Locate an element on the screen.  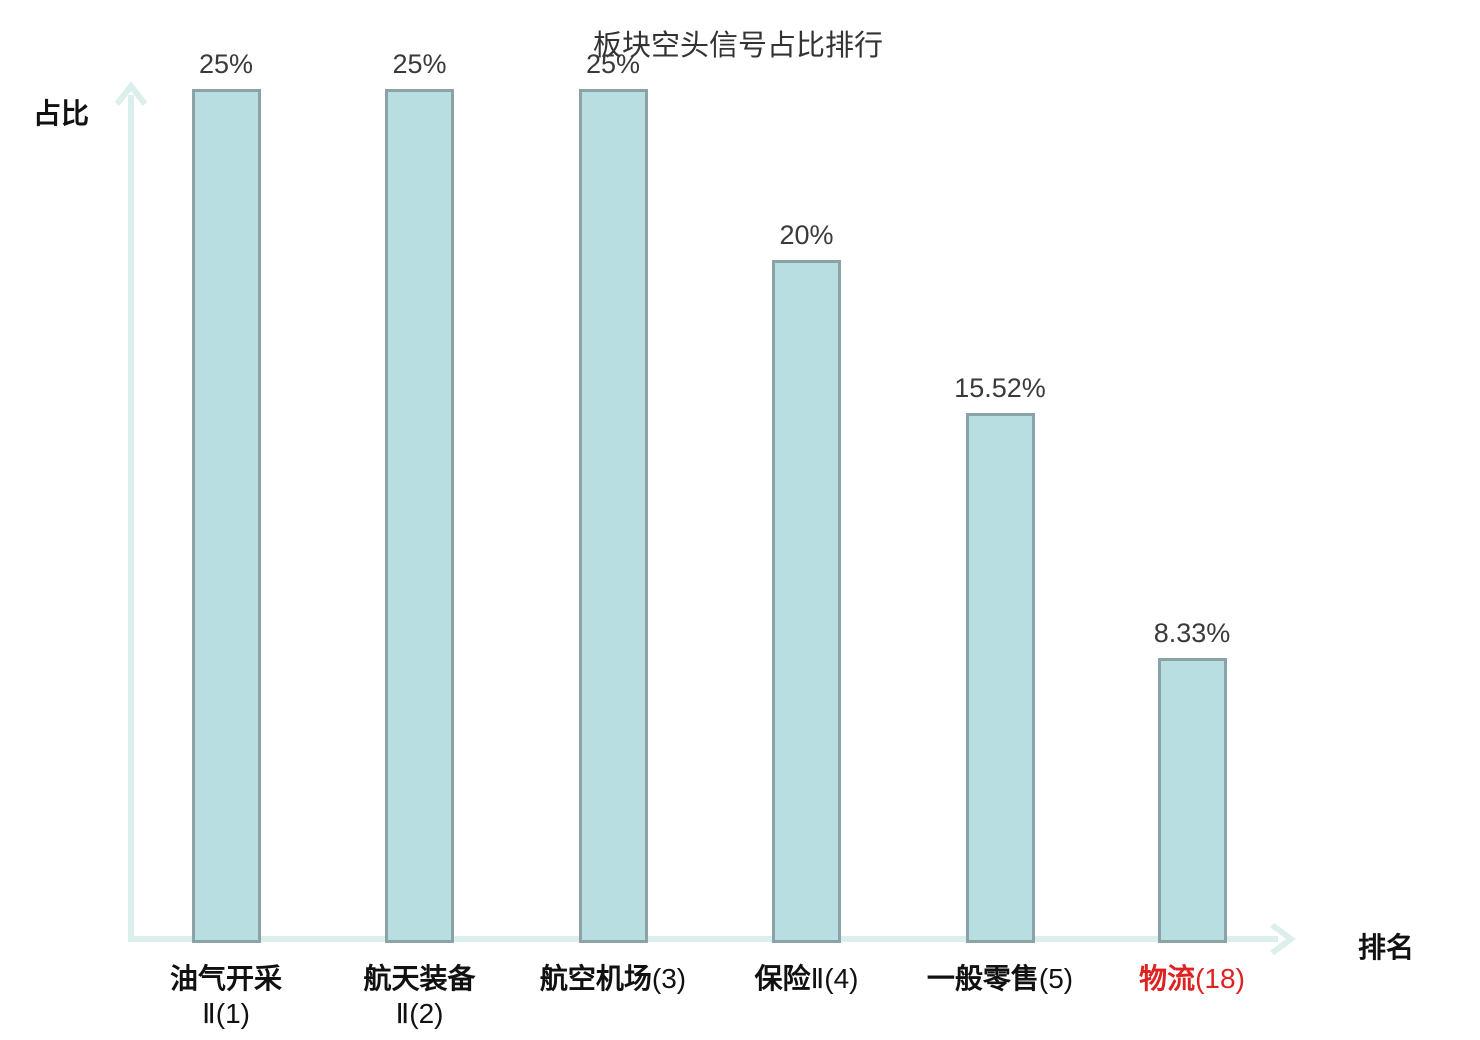
category-label: 保险Ⅱ(4) is located at coordinates (806, 978).